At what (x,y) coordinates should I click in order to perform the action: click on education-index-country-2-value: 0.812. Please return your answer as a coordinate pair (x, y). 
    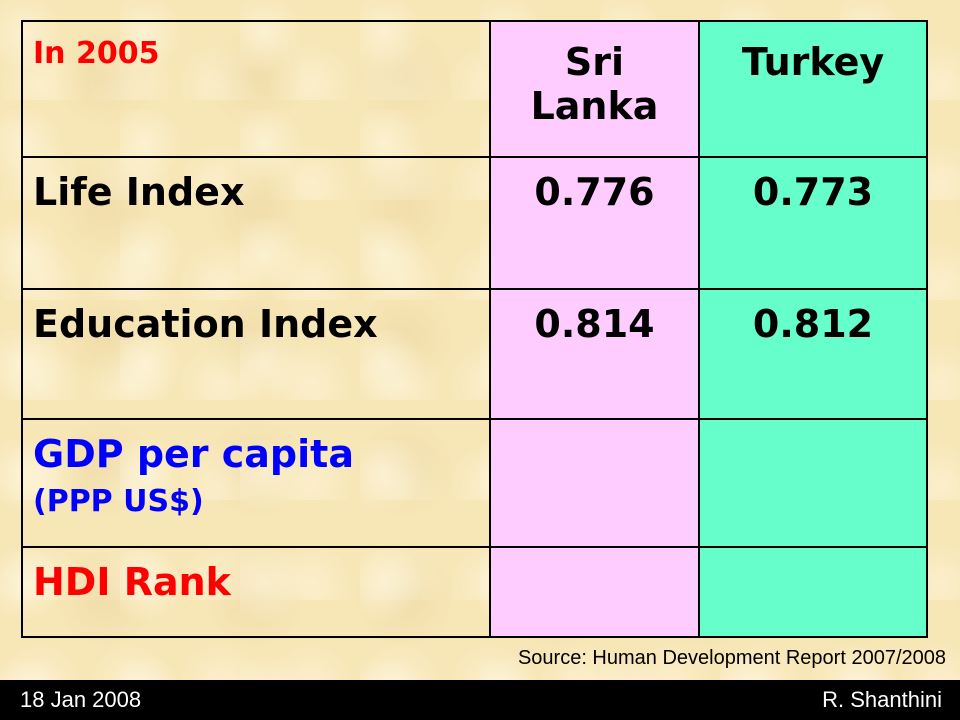
    Looking at the image, I should click on (813, 324).